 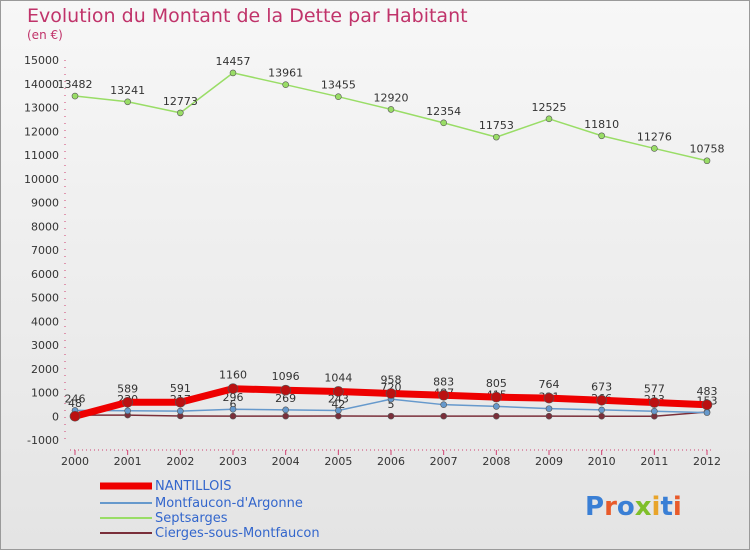 What do you see at coordinates (45, 345) in the screenshot?
I see `y-tick-label: 3000` at bounding box center [45, 345].